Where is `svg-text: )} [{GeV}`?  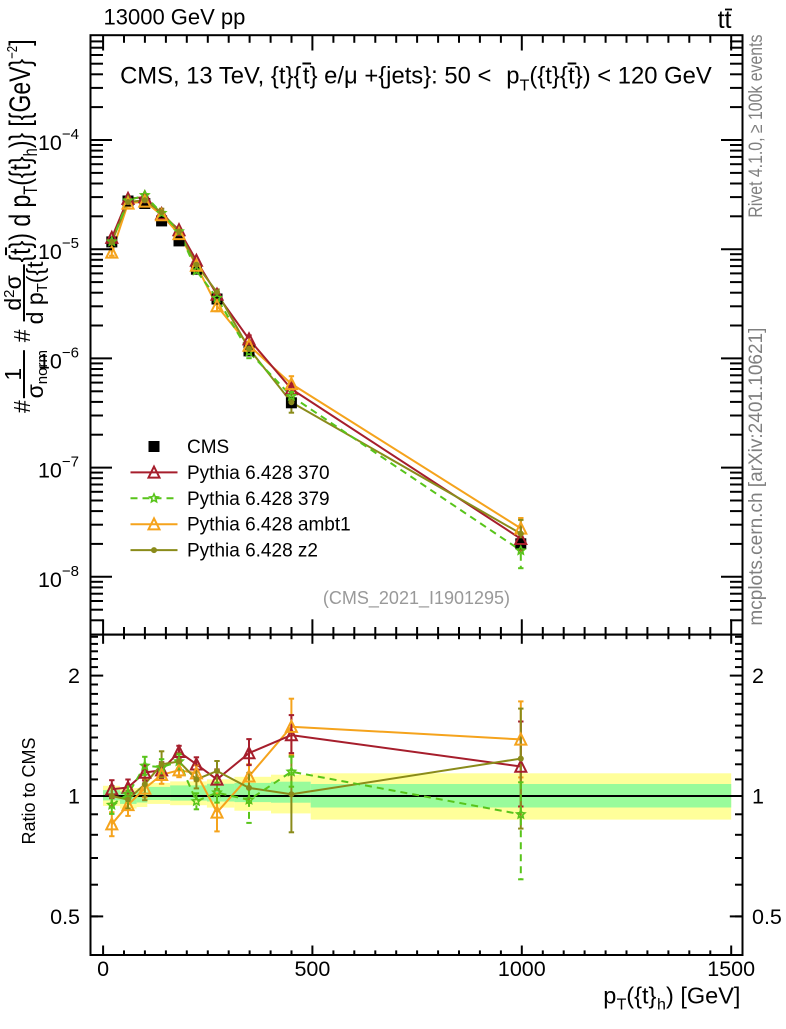
svg-text: )} [{GeV} is located at coordinates (20, 103).